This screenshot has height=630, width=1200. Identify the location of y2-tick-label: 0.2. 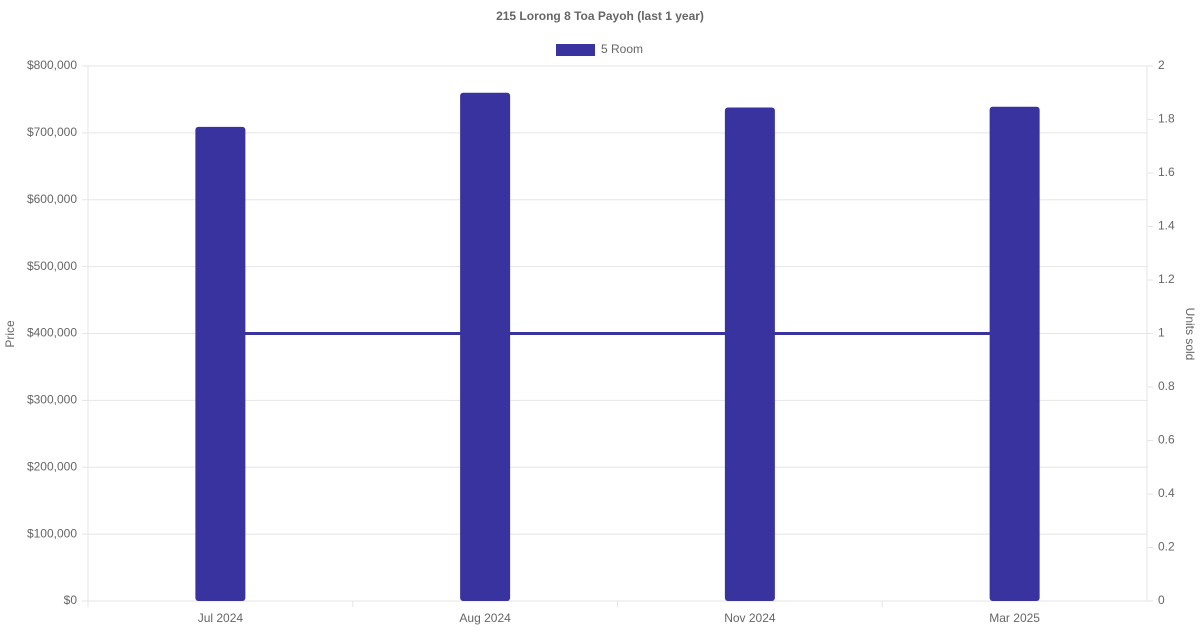
(1166, 547).